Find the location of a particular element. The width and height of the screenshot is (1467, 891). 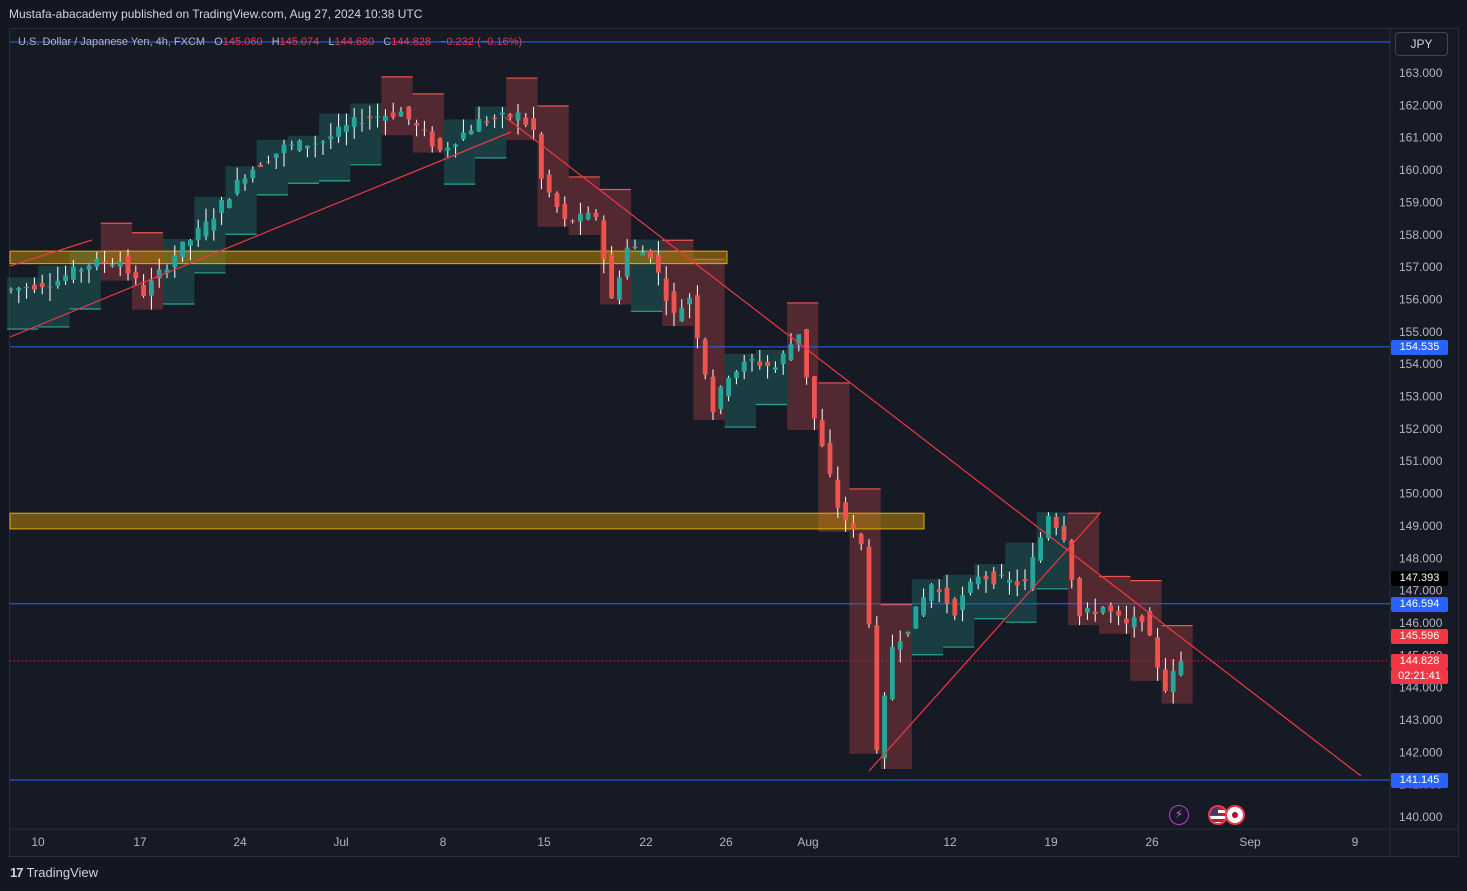

support-resistance-zone is located at coordinates (467, 521).